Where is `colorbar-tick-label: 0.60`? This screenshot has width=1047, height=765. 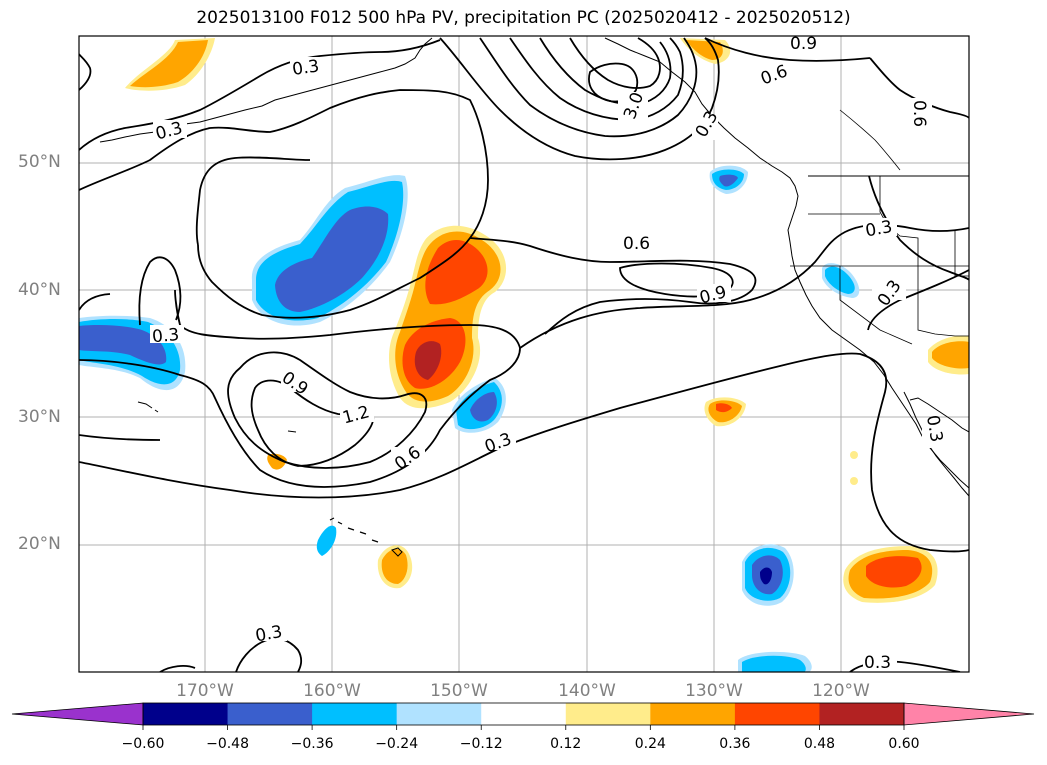 colorbar-tick-label: 0.60 is located at coordinates (904, 744).